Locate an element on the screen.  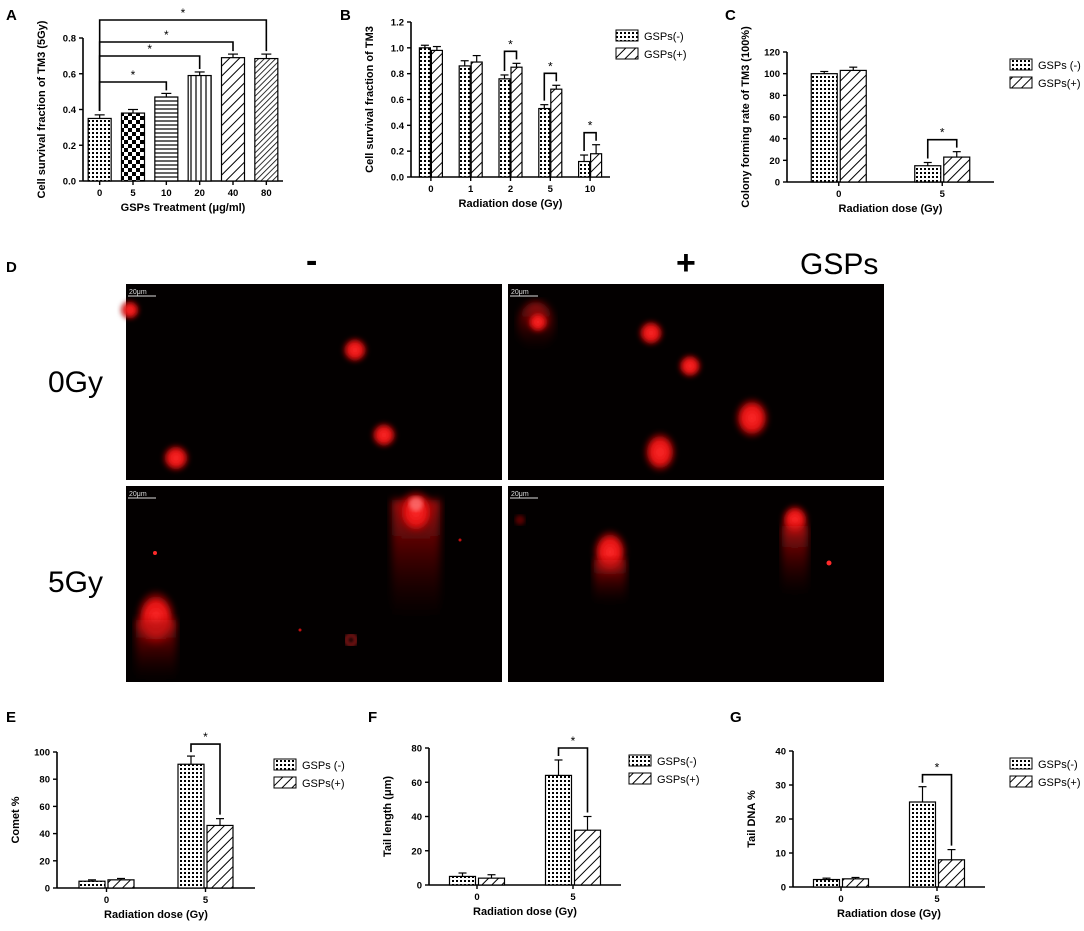
panel-letter-e: E is located at coordinates (11, 717).